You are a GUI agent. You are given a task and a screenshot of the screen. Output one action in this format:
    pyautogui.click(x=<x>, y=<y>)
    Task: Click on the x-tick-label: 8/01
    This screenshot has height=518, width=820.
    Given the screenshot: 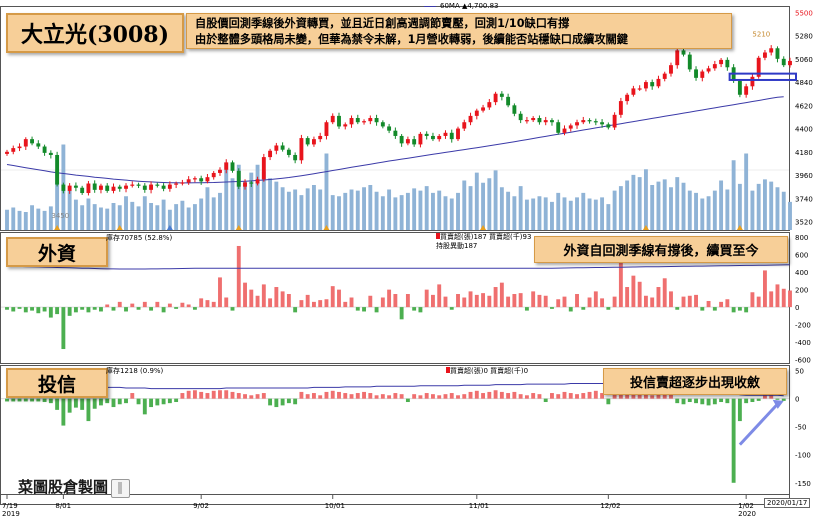 What is the action you would take?
    pyautogui.click(x=63, y=506)
    